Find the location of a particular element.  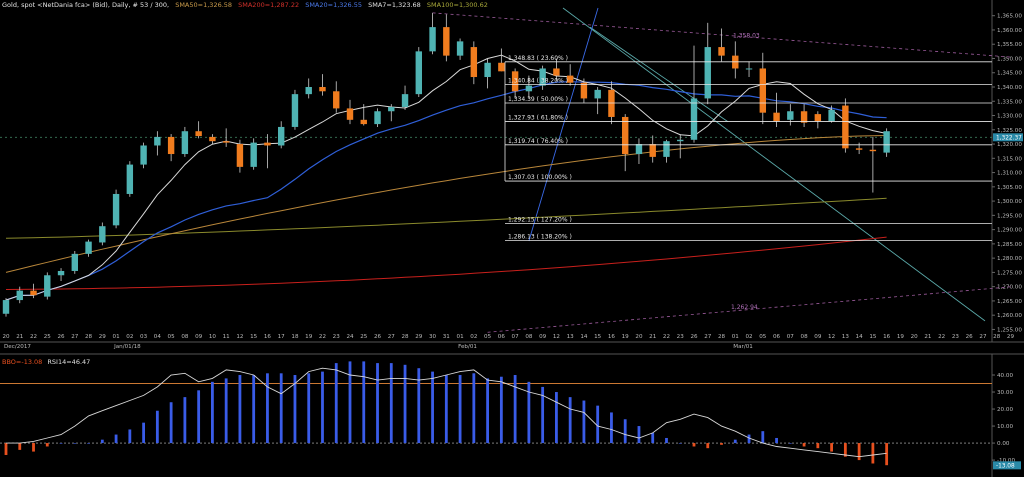

fib-level-label: 1,340.84 ( 38.20% ) is located at coordinates (538, 81).